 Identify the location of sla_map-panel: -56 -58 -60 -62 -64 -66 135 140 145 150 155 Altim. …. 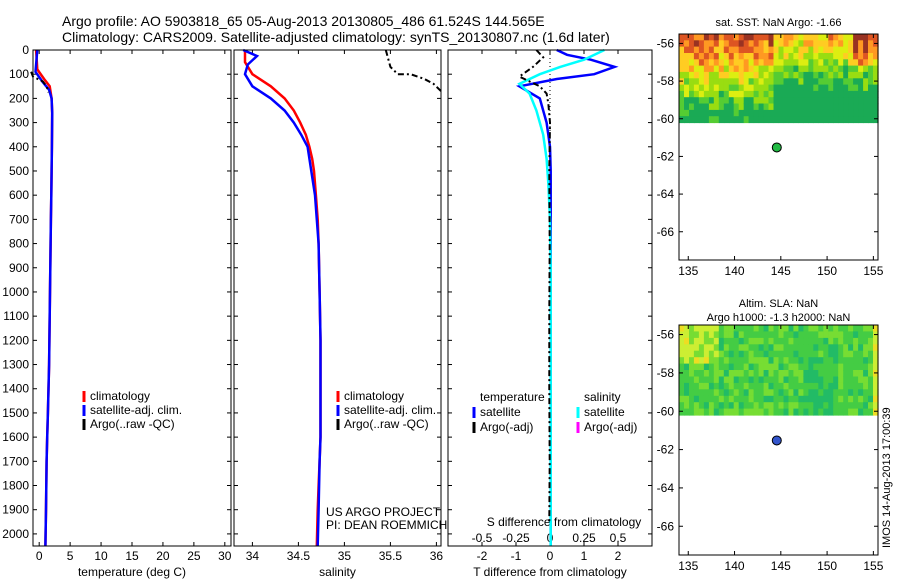
(770, 435).